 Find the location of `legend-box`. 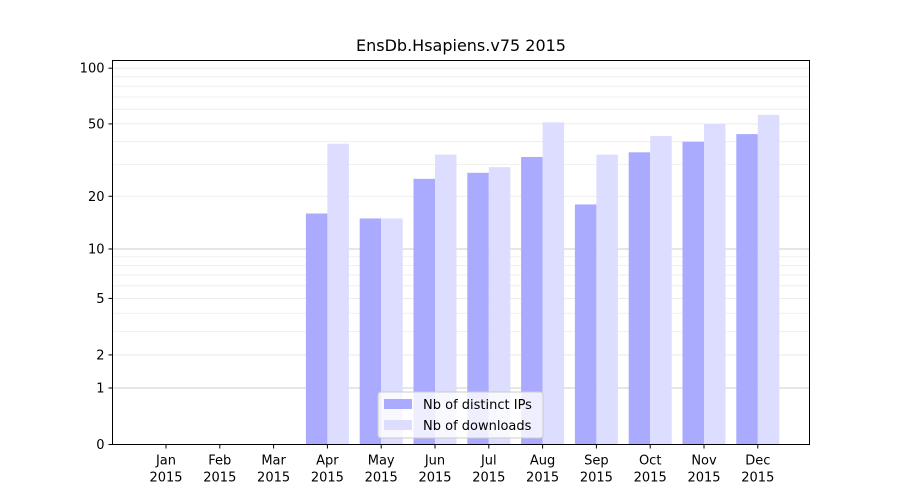

legend-box is located at coordinates (460, 415).